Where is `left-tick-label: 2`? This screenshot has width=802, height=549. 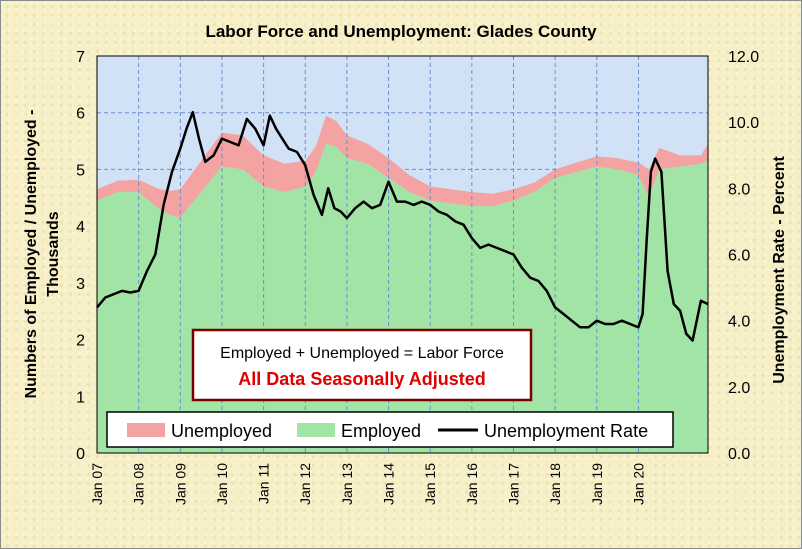 left-tick-label: 2 is located at coordinates (80, 341).